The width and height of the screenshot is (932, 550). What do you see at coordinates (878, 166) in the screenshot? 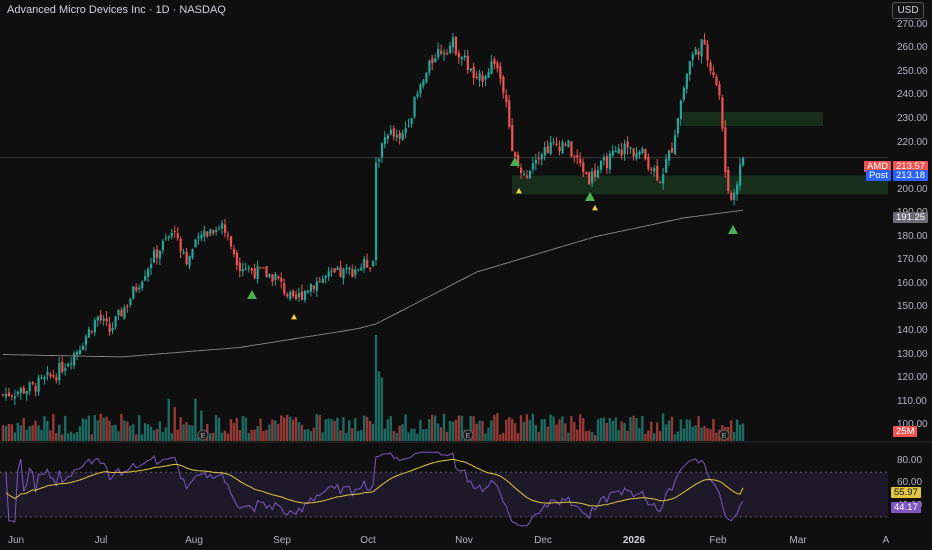
I see `last-price-symbol-tag: AMD` at bounding box center [878, 166].